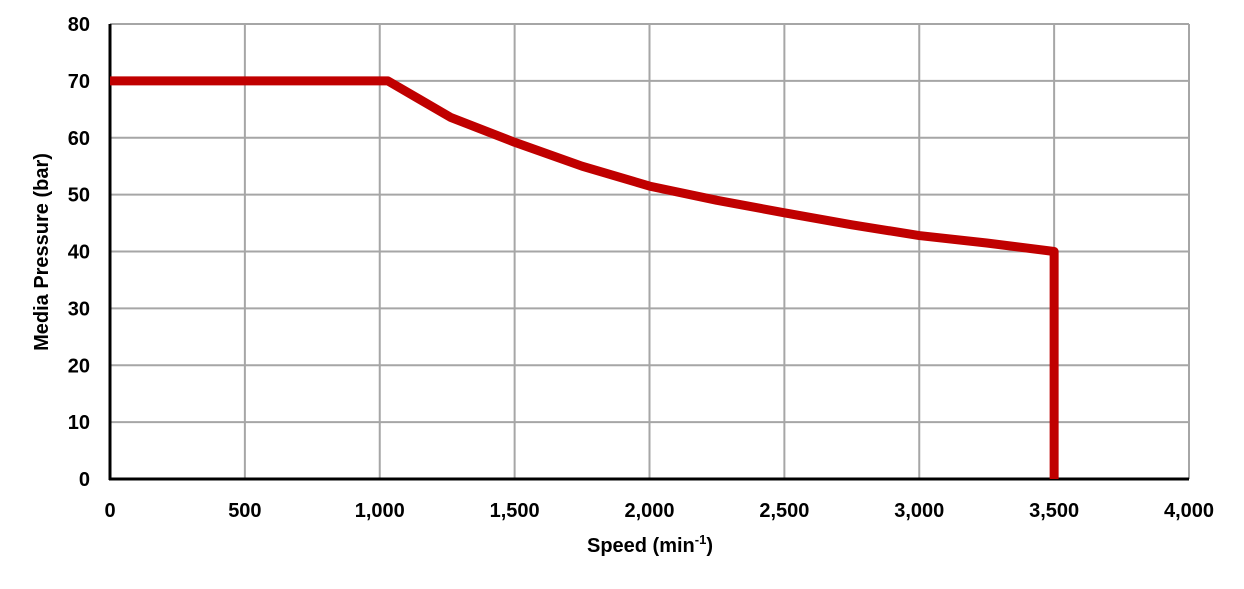  I want to click on y-tick-label: 20, so click(79, 366).